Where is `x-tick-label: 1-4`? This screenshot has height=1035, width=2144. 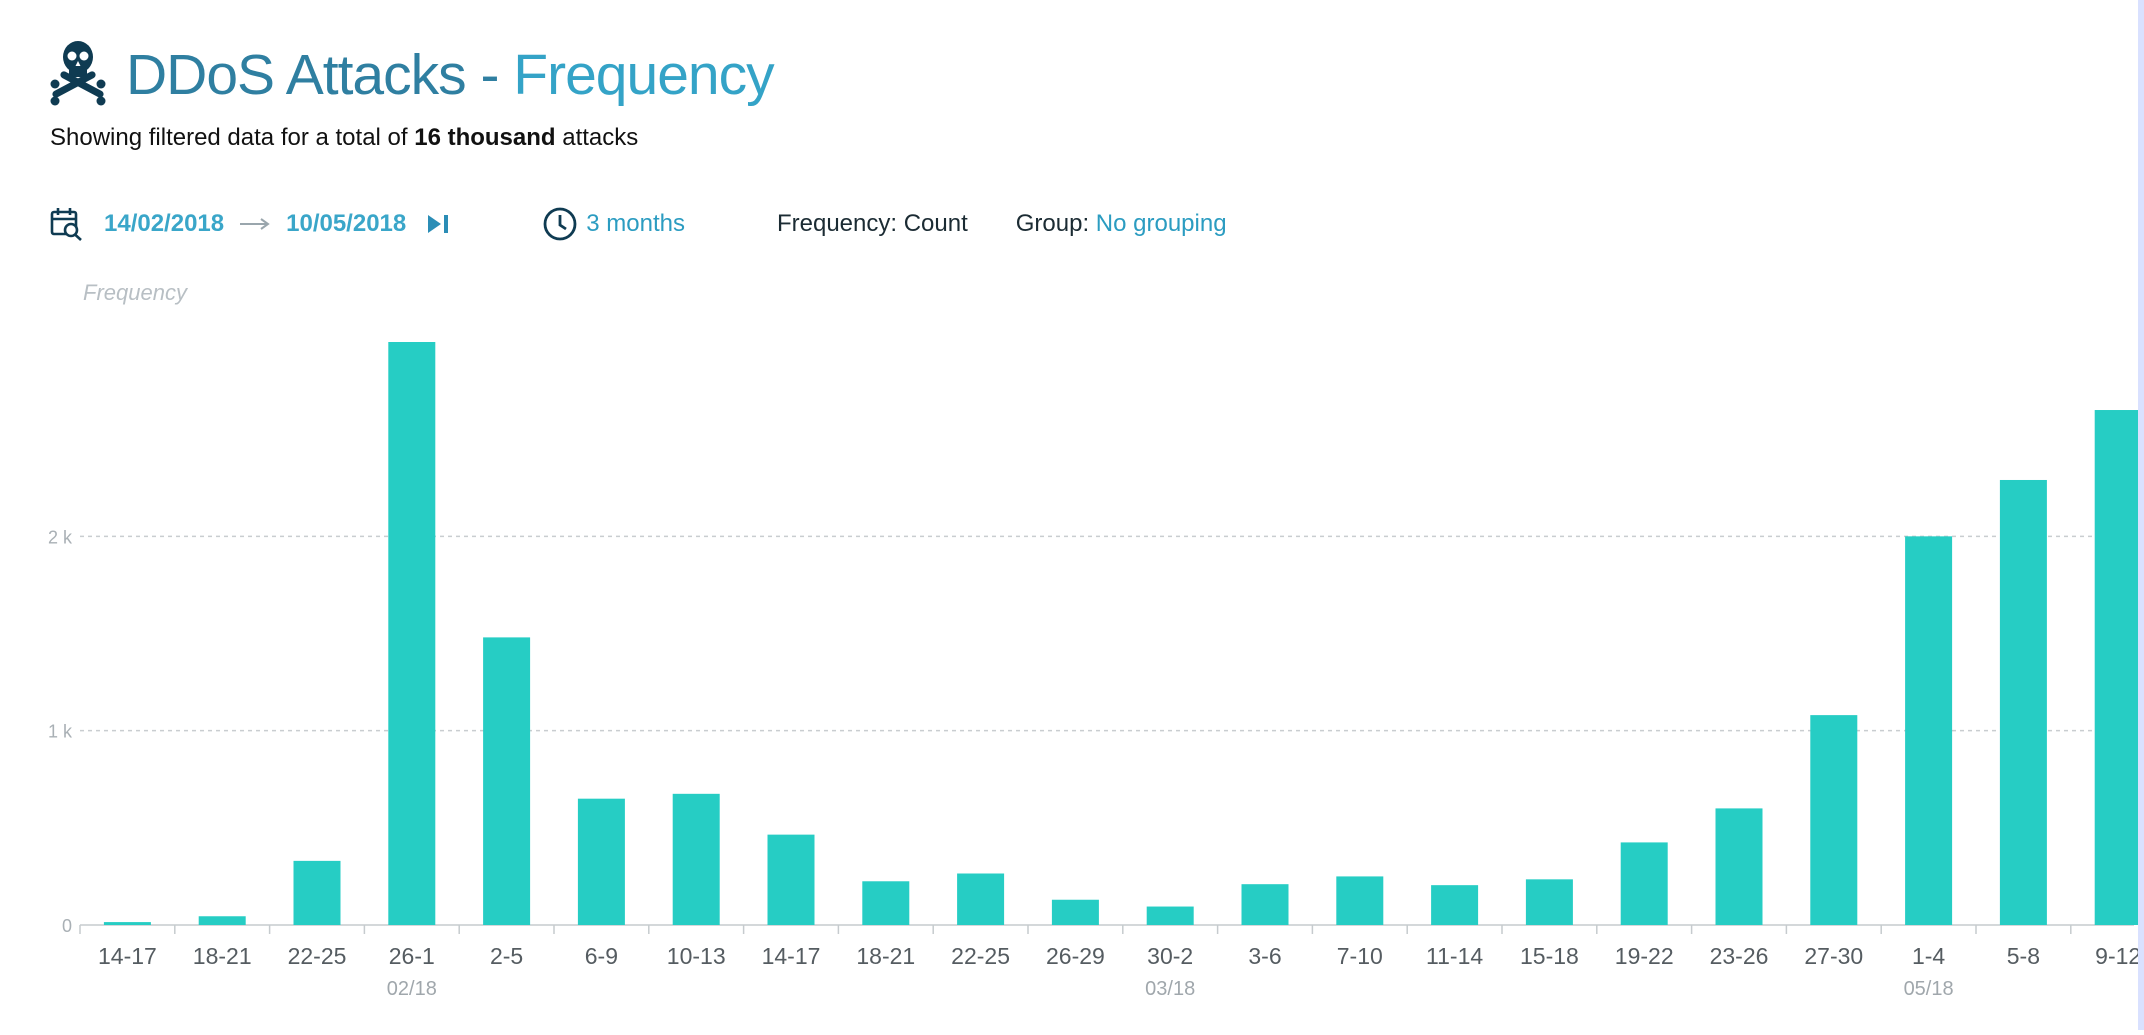
x-tick-label: 1-4 is located at coordinates (1928, 956).